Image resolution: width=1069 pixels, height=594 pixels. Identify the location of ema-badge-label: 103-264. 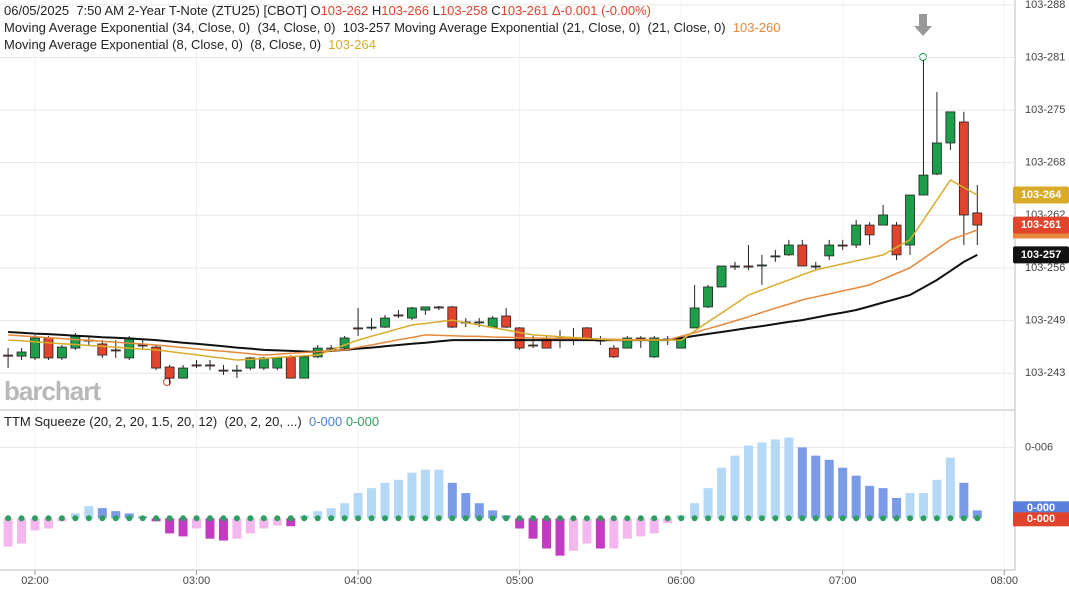
(1041, 195).